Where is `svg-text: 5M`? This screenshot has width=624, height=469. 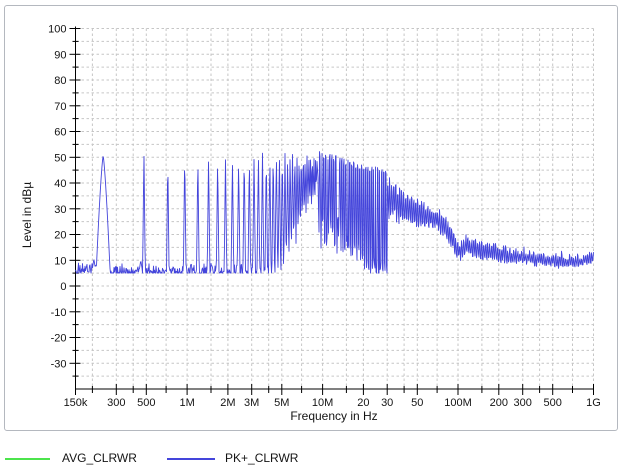
svg-text: 5M is located at coordinates (281, 403).